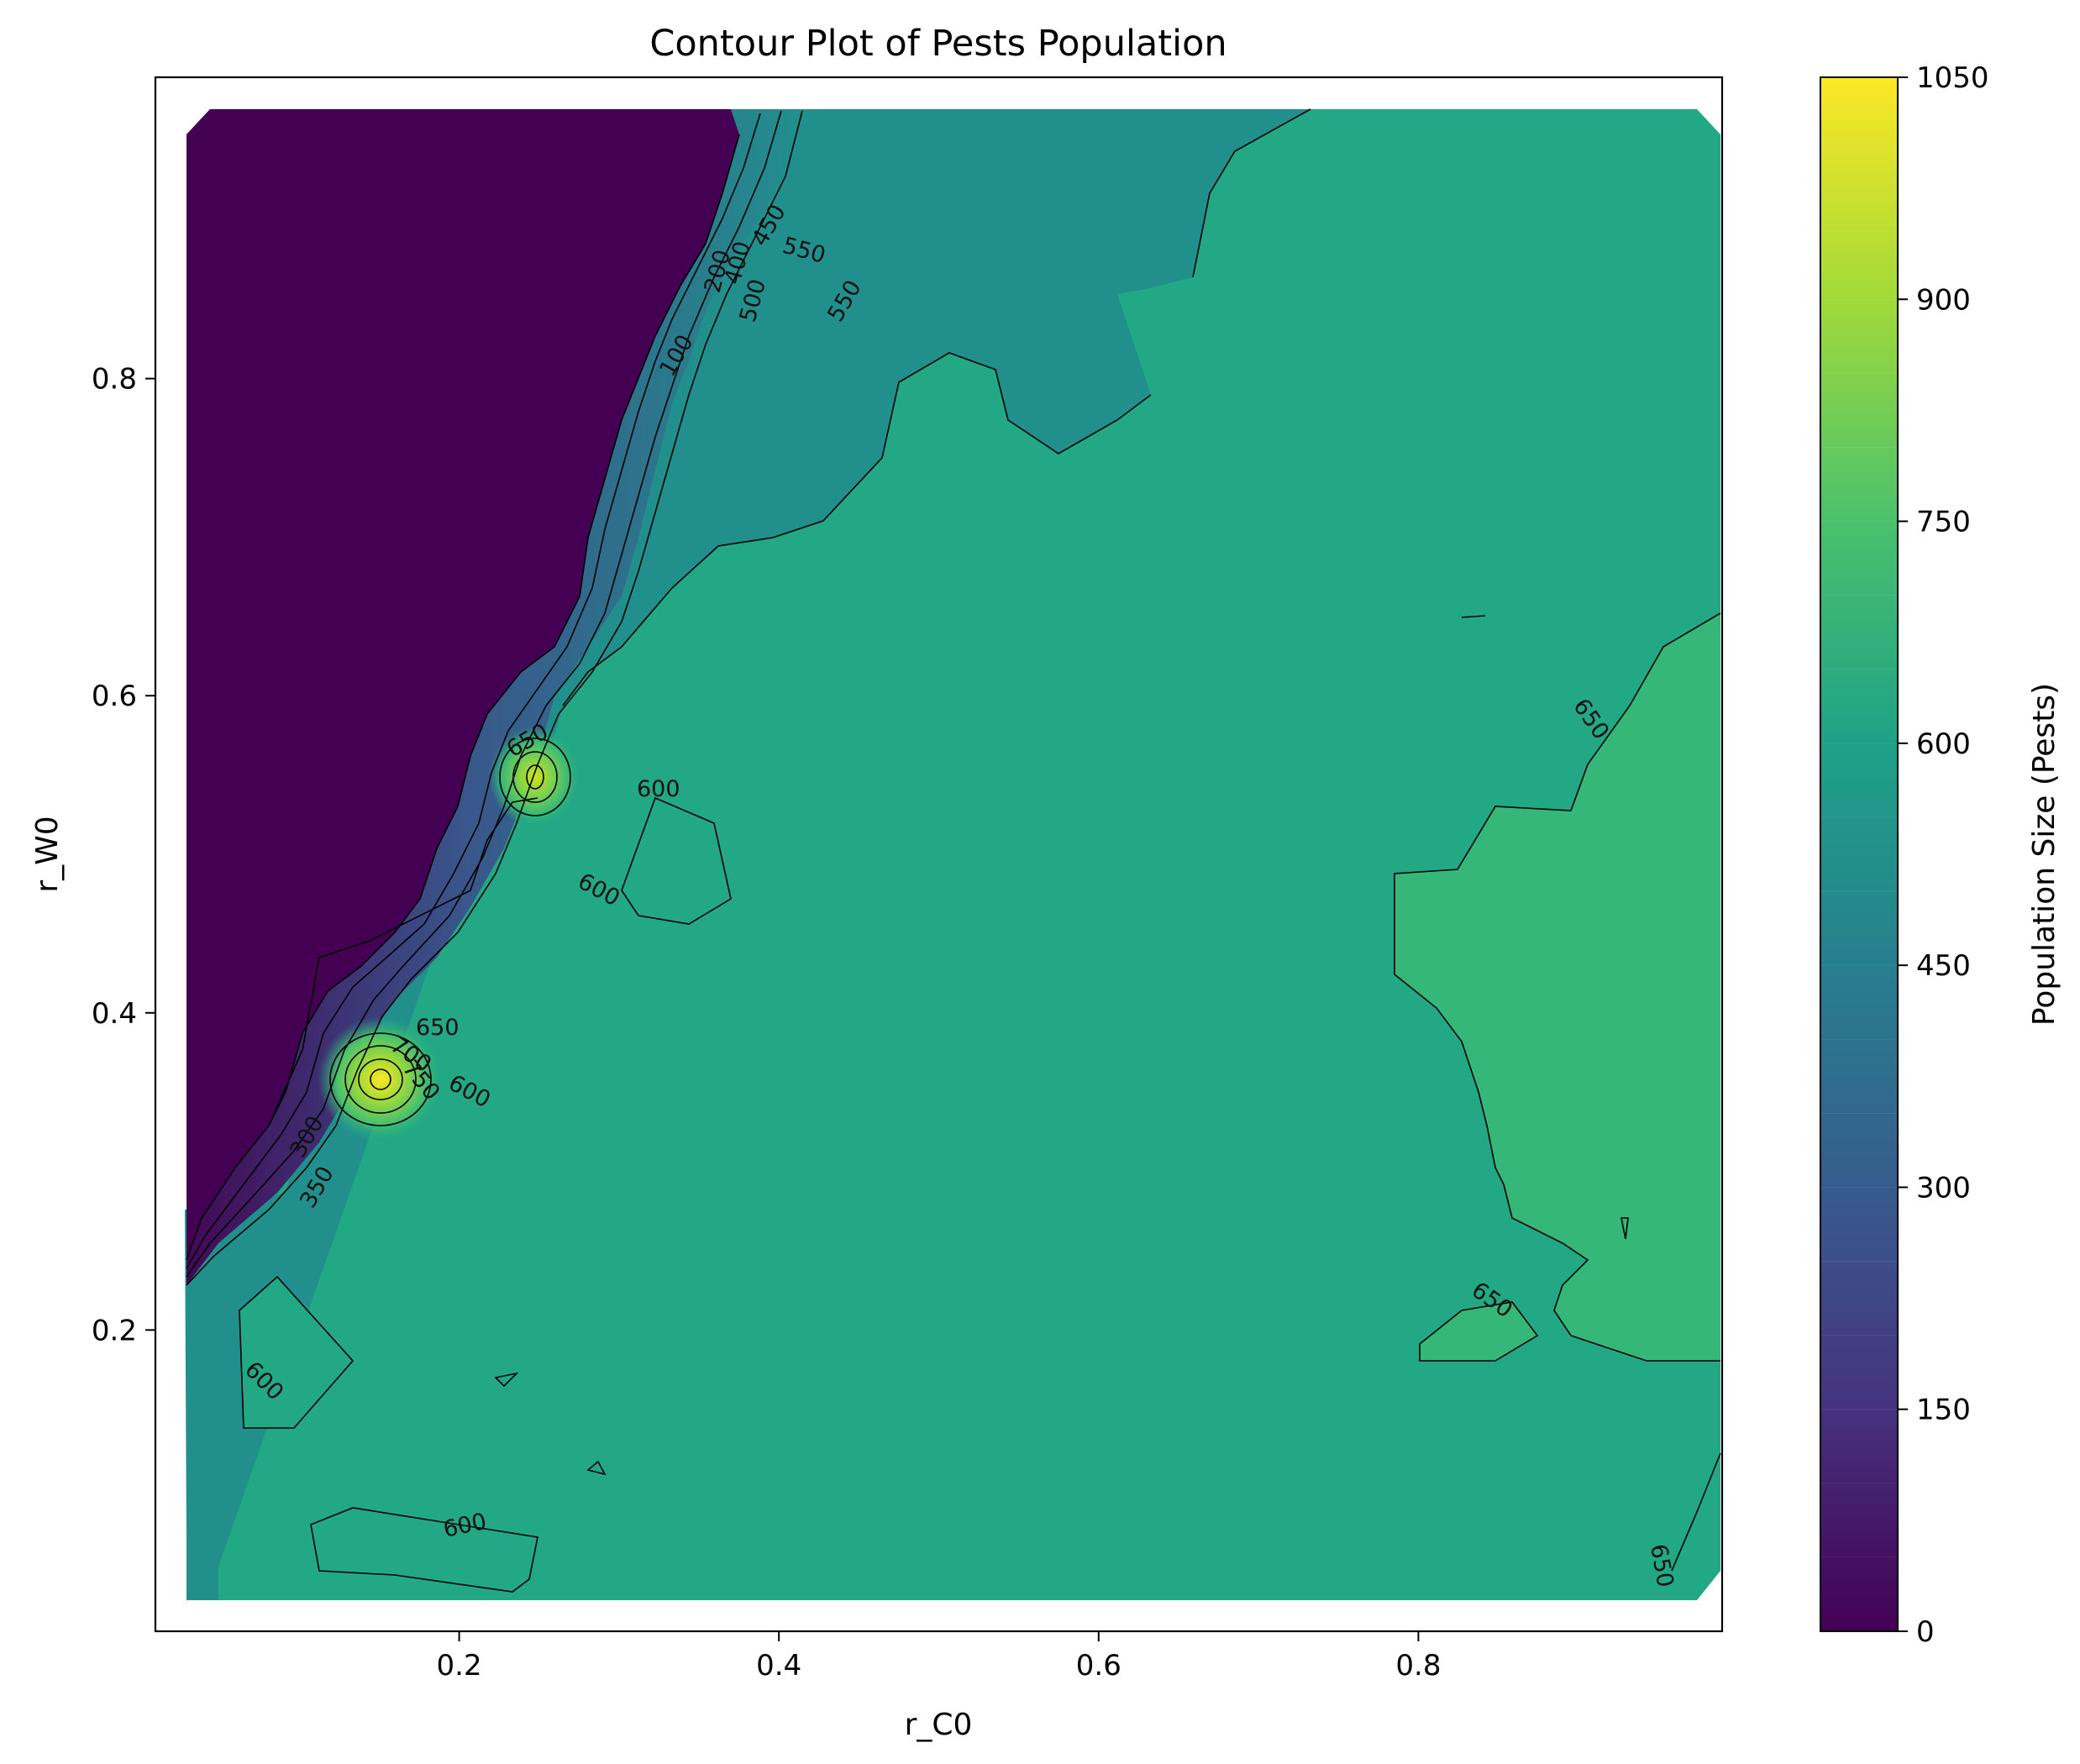 This screenshot has width=2080, height=1764. I want to click on x-tick-label: 0.2, so click(460, 1666).